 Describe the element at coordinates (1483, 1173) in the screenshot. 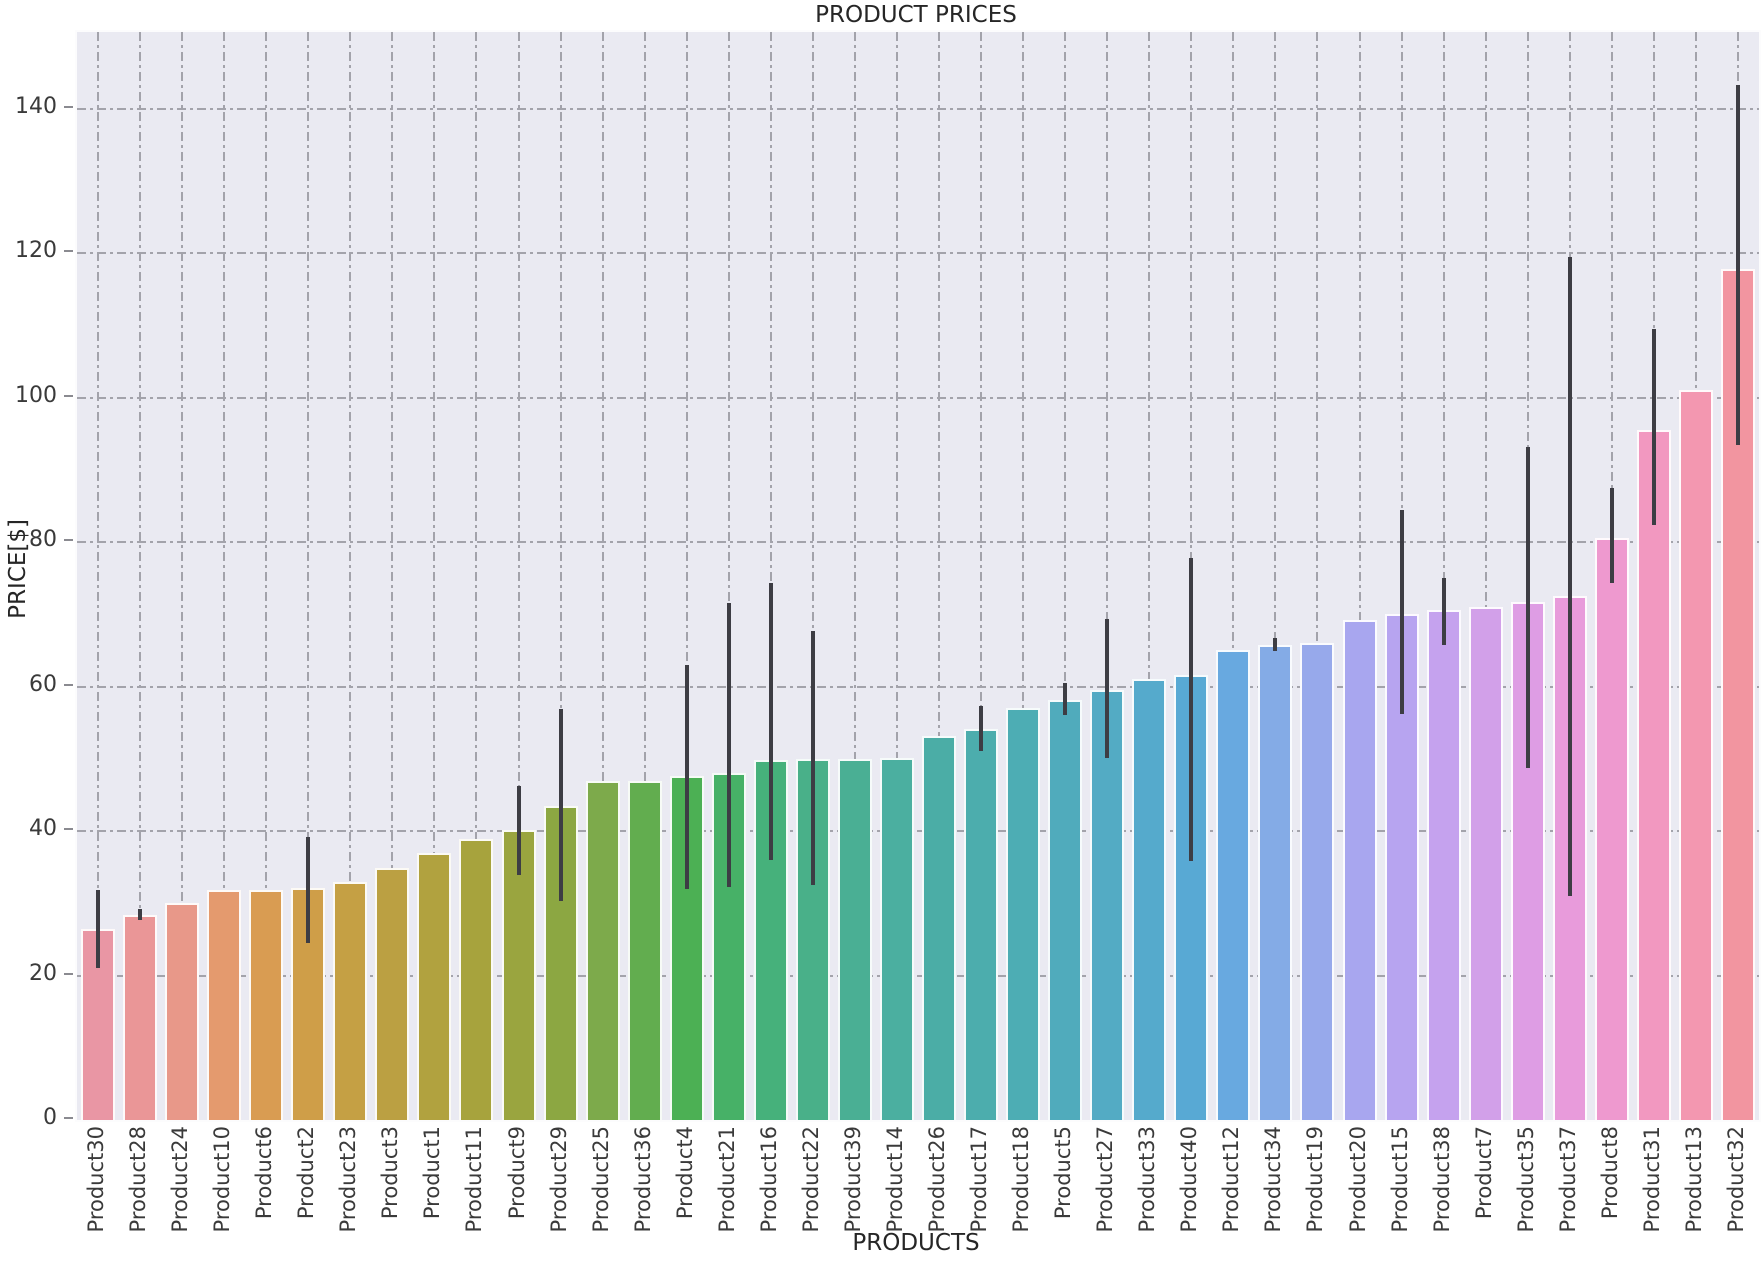

I see `x-tick-label: Product7` at that location.